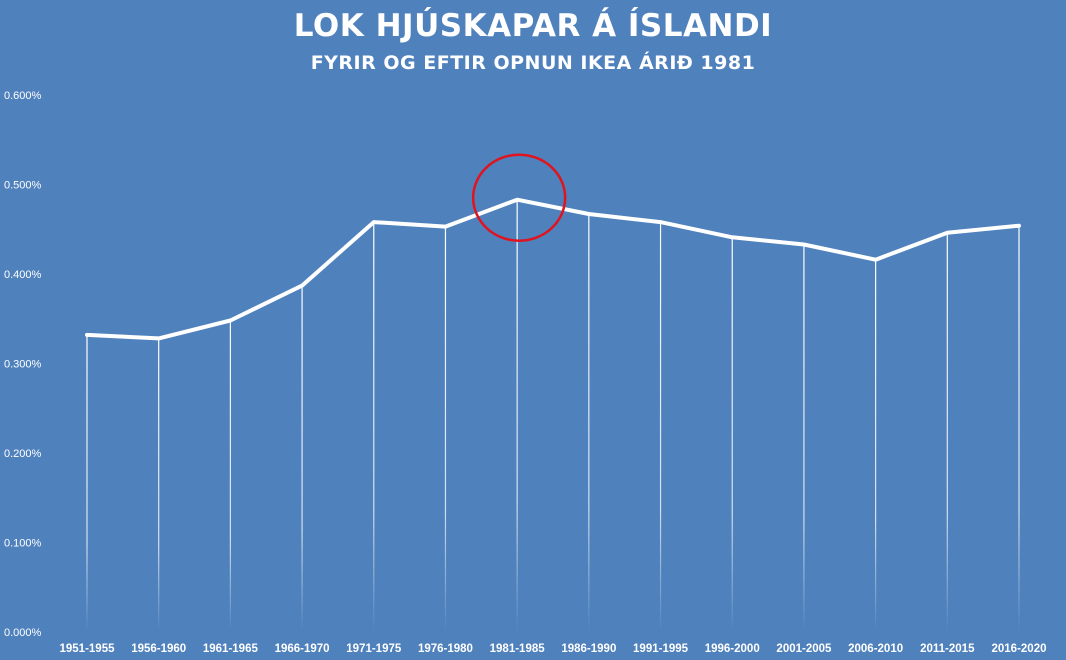  What do you see at coordinates (23, 96) in the screenshot?
I see `y-tick-label: 0.600%` at bounding box center [23, 96].